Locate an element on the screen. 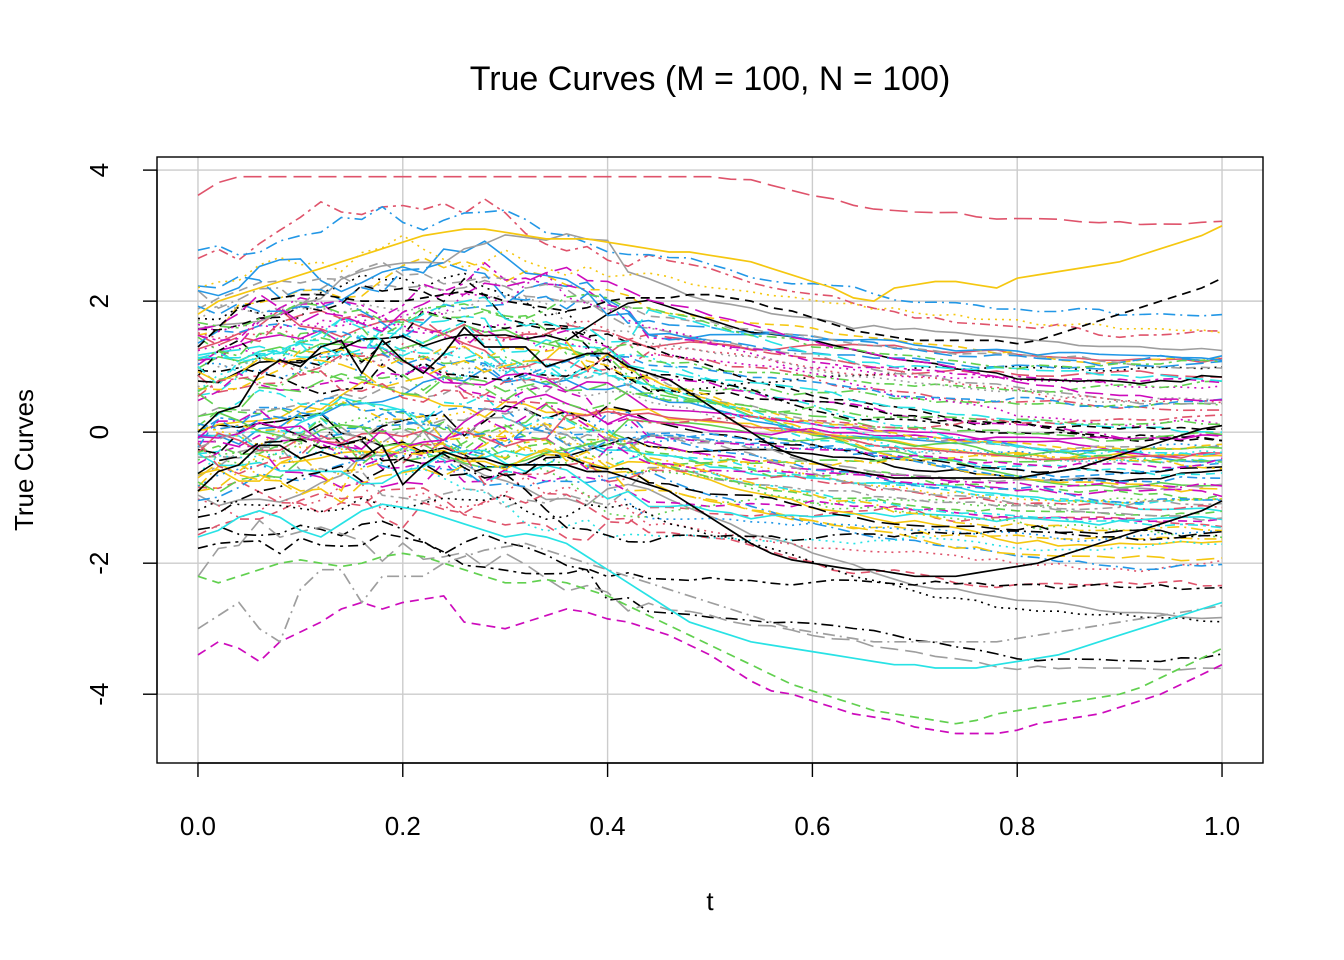 The width and height of the screenshot is (1344, 960). x-axis: 0.0 0.2 0.4 0.6 0.8 1.0 is located at coordinates (710, 801).